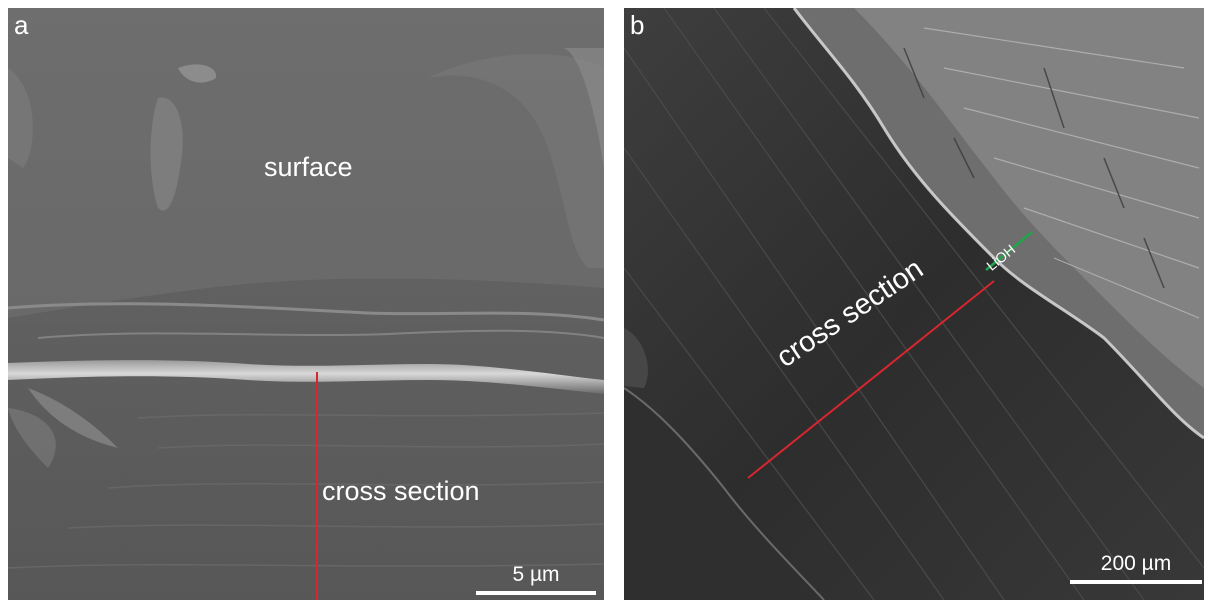 This screenshot has height=602, width=1206. What do you see at coordinates (1136, 563) in the screenshot?
I see `panel-b-scalebar-label: 200 µm` at bounding box center [1136, 563].